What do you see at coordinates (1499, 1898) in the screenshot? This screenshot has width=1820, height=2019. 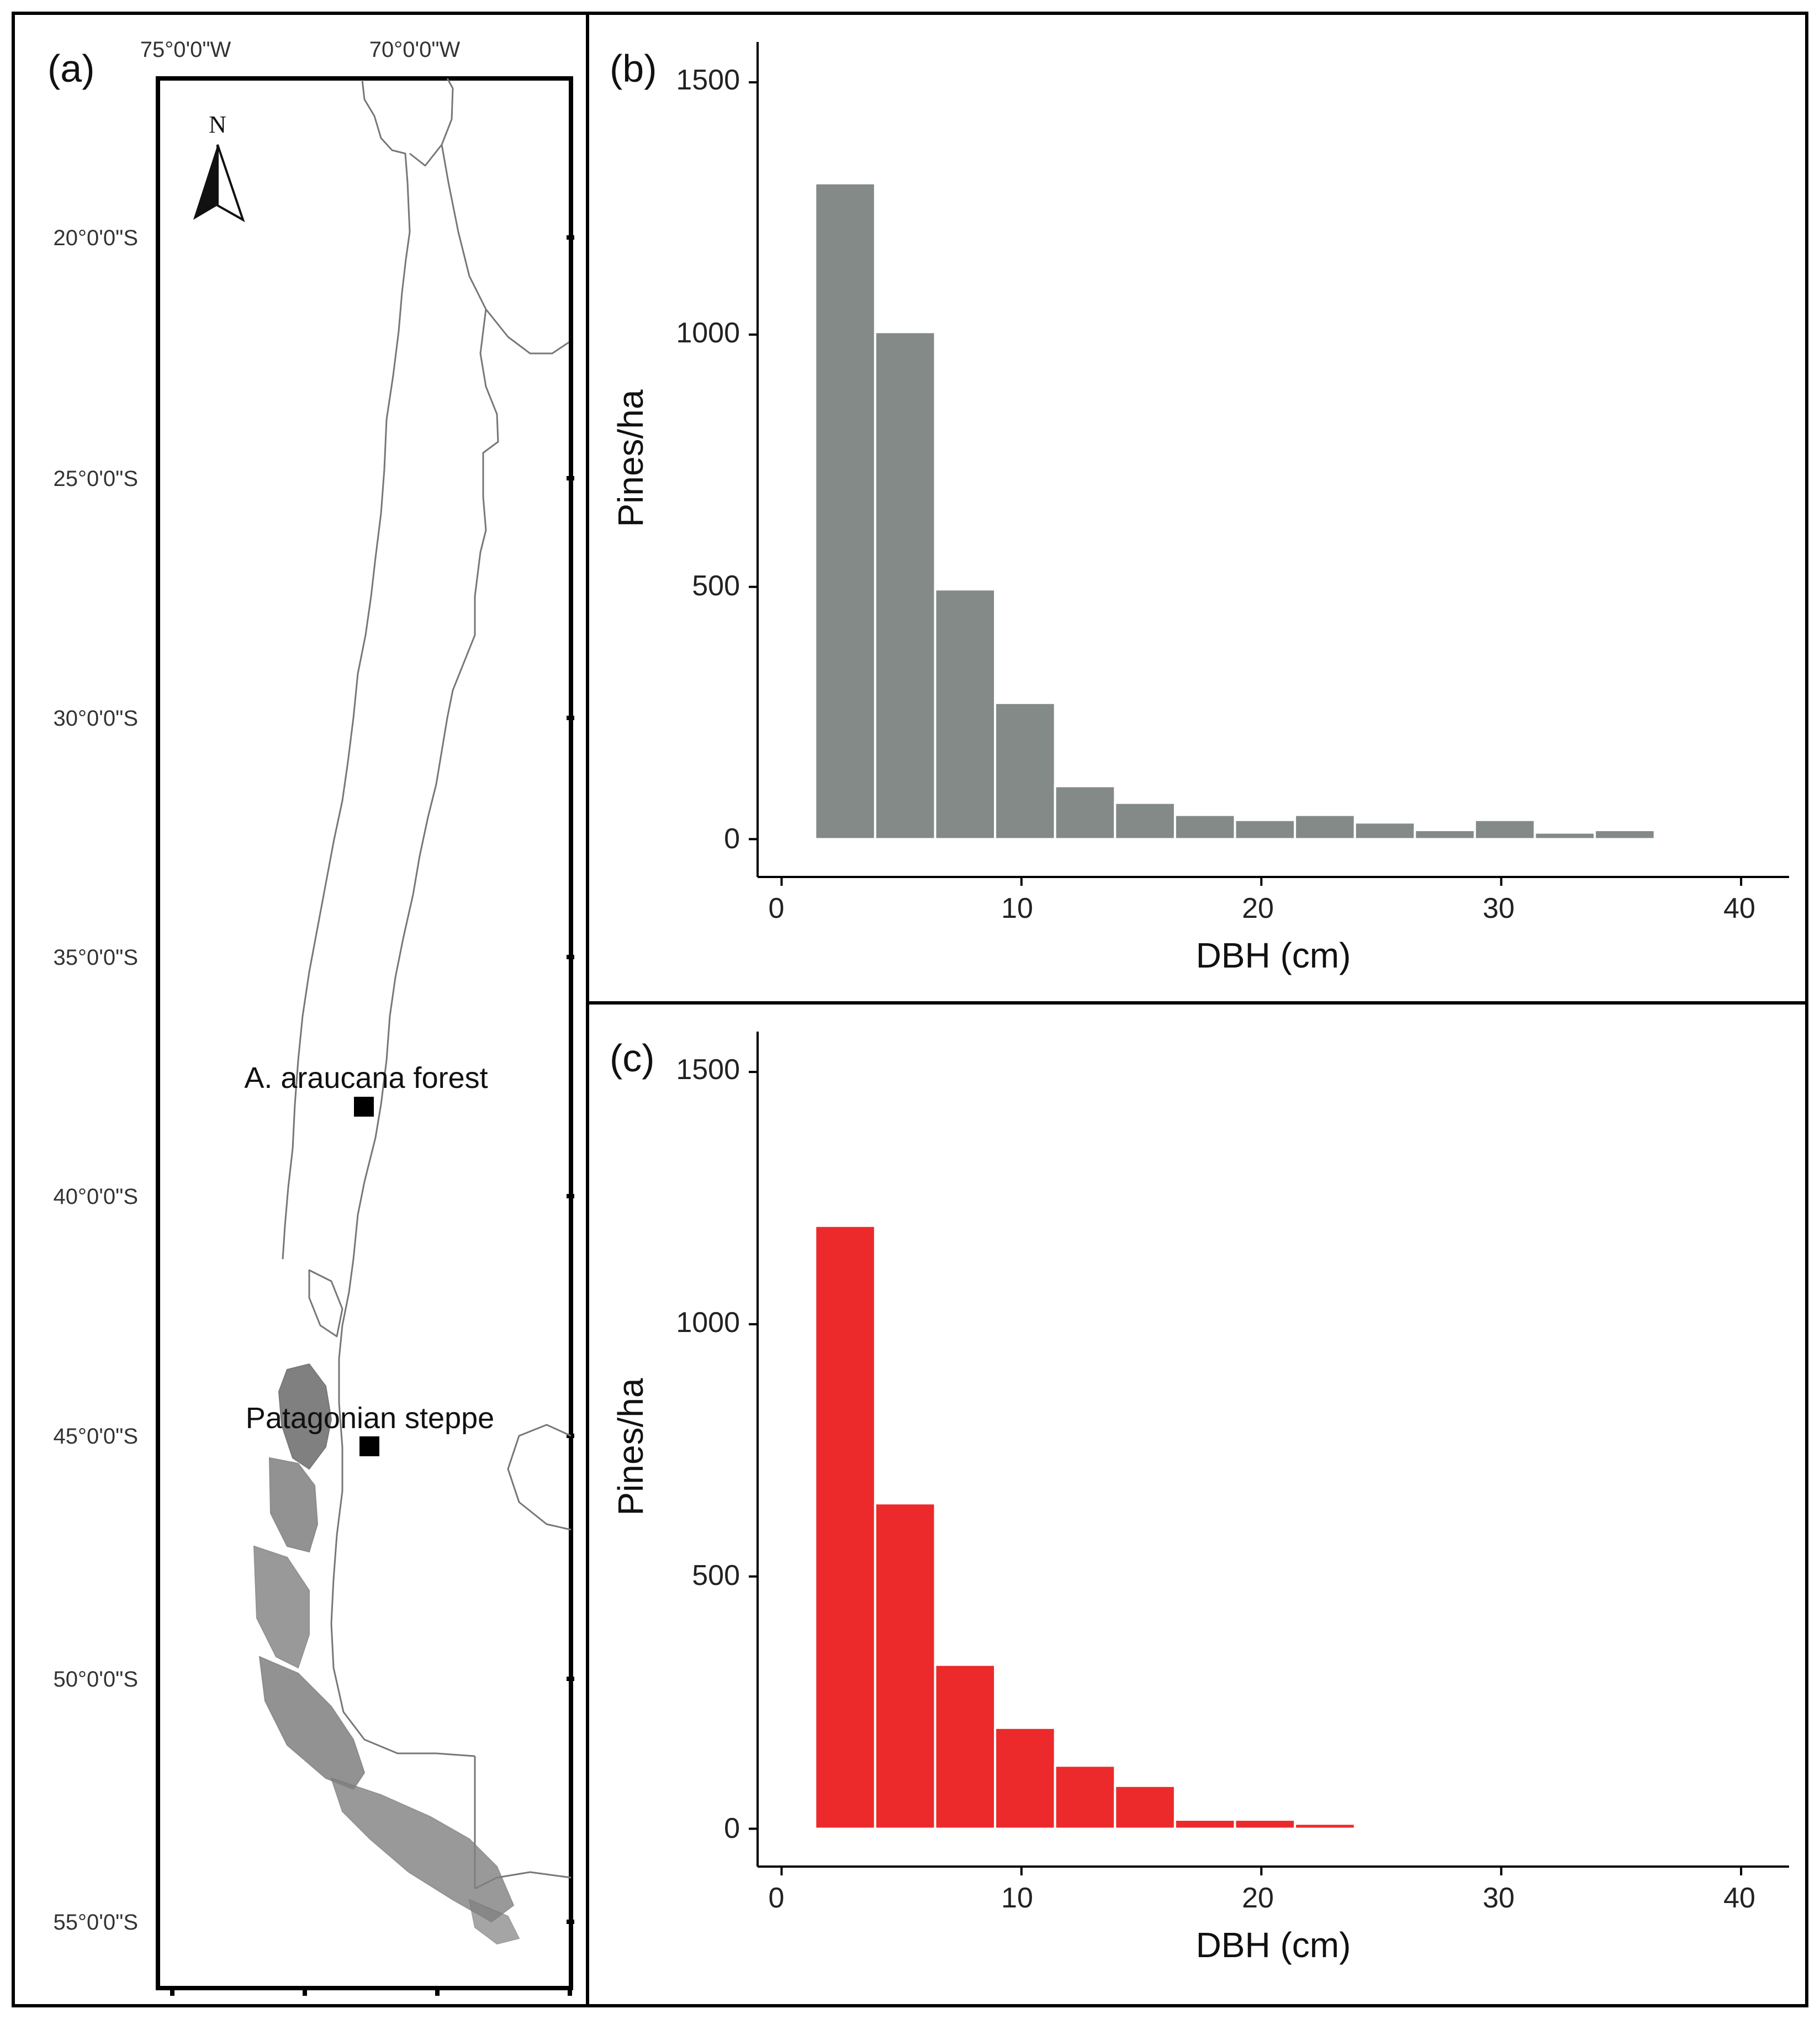 I see `chart-c-xtick-label: 30` at bounding box center [1499, 1898].